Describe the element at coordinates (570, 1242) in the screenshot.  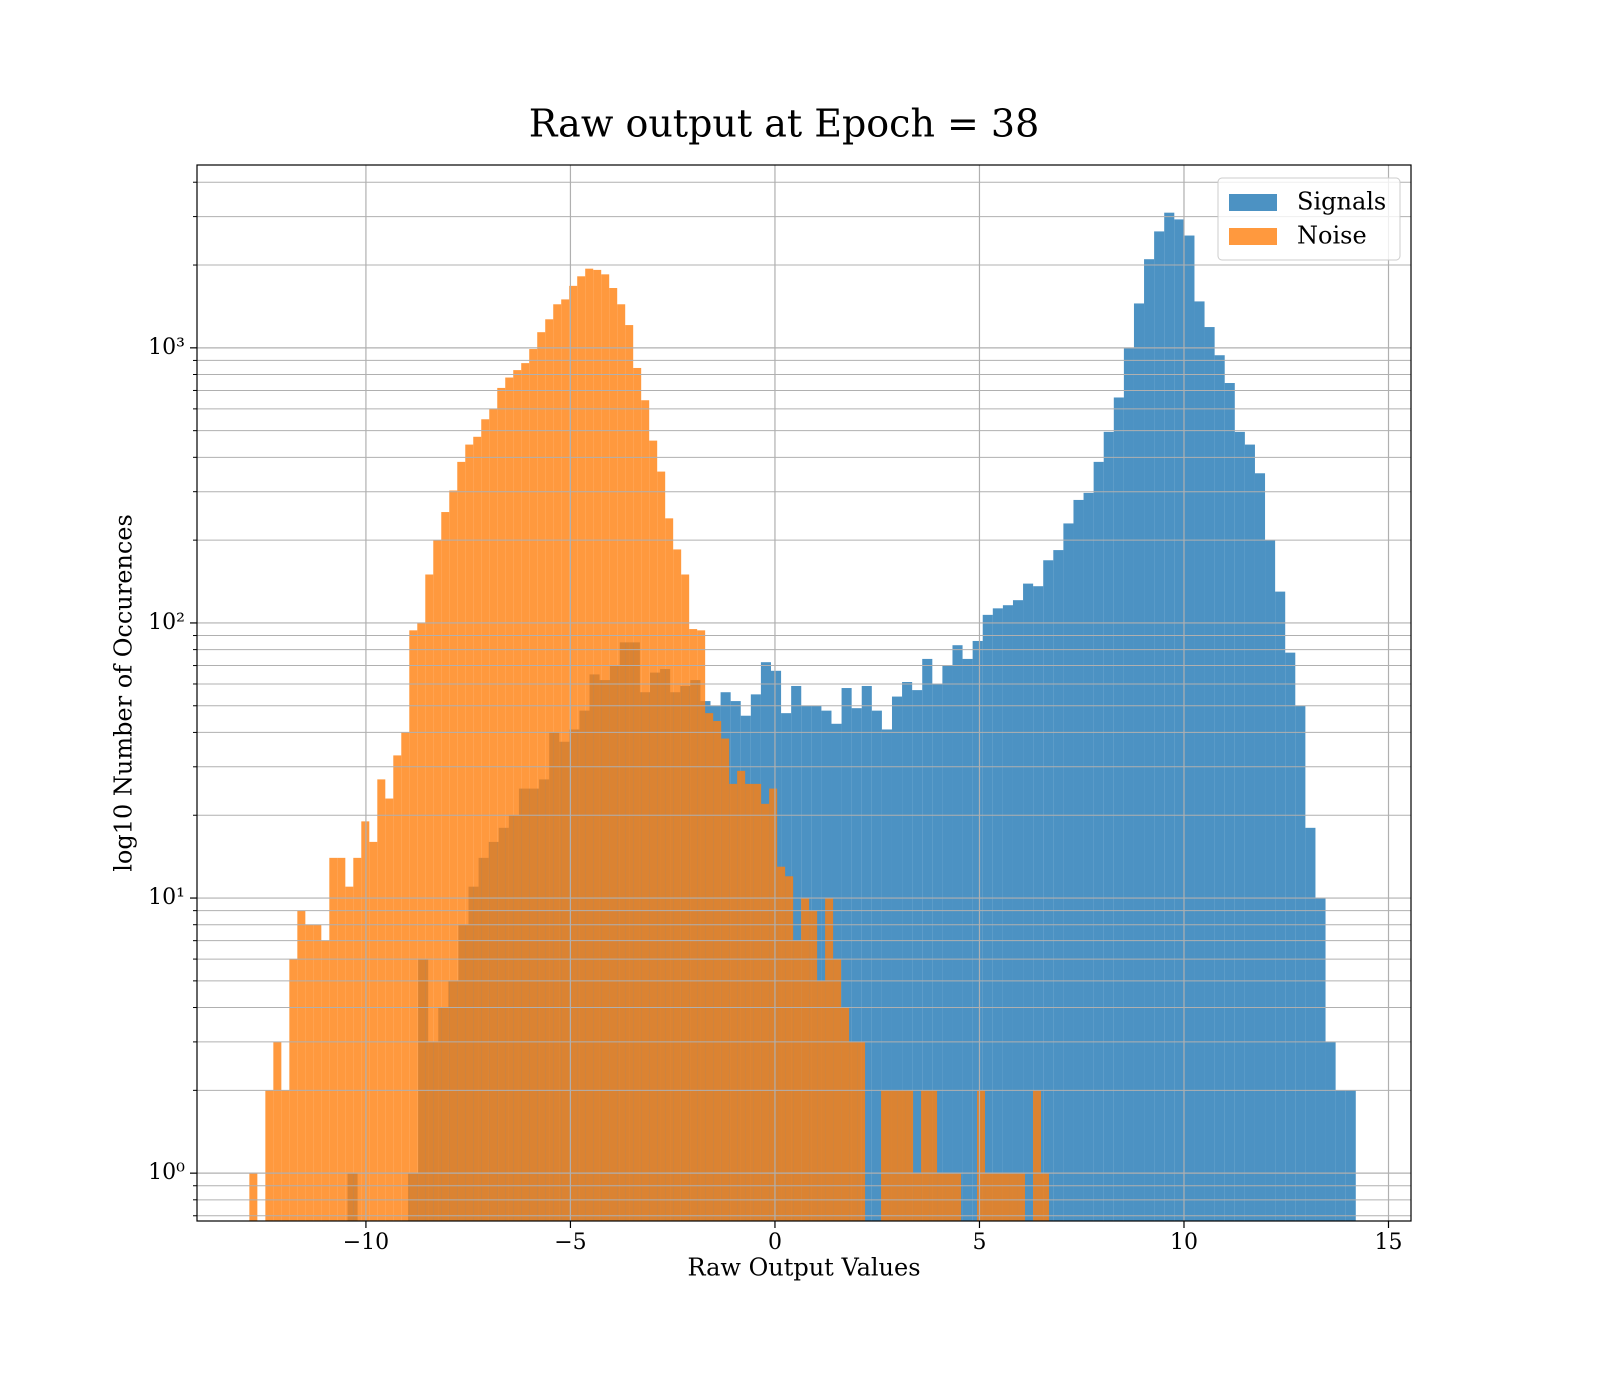
I see `x-tick-label: −5` at that location.